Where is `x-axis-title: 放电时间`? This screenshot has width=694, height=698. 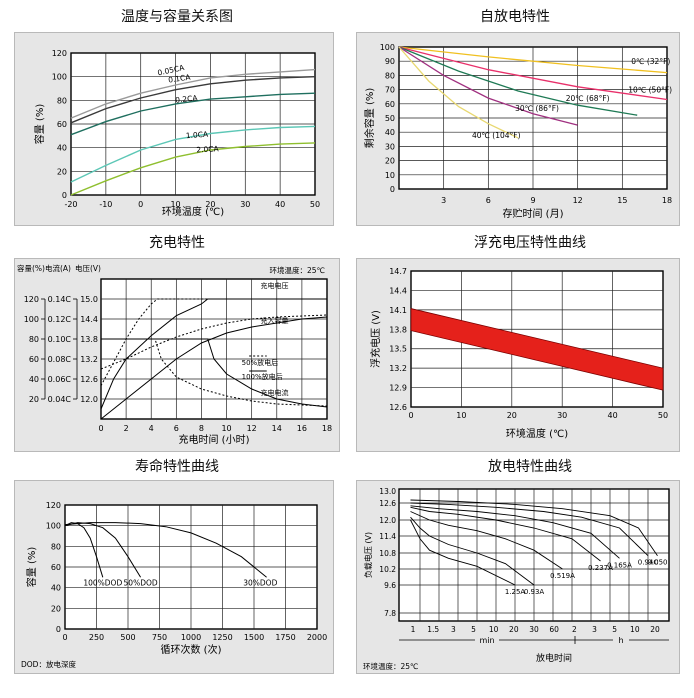 x-axis-title: 放电时间 is located at coordinates (554, 658).